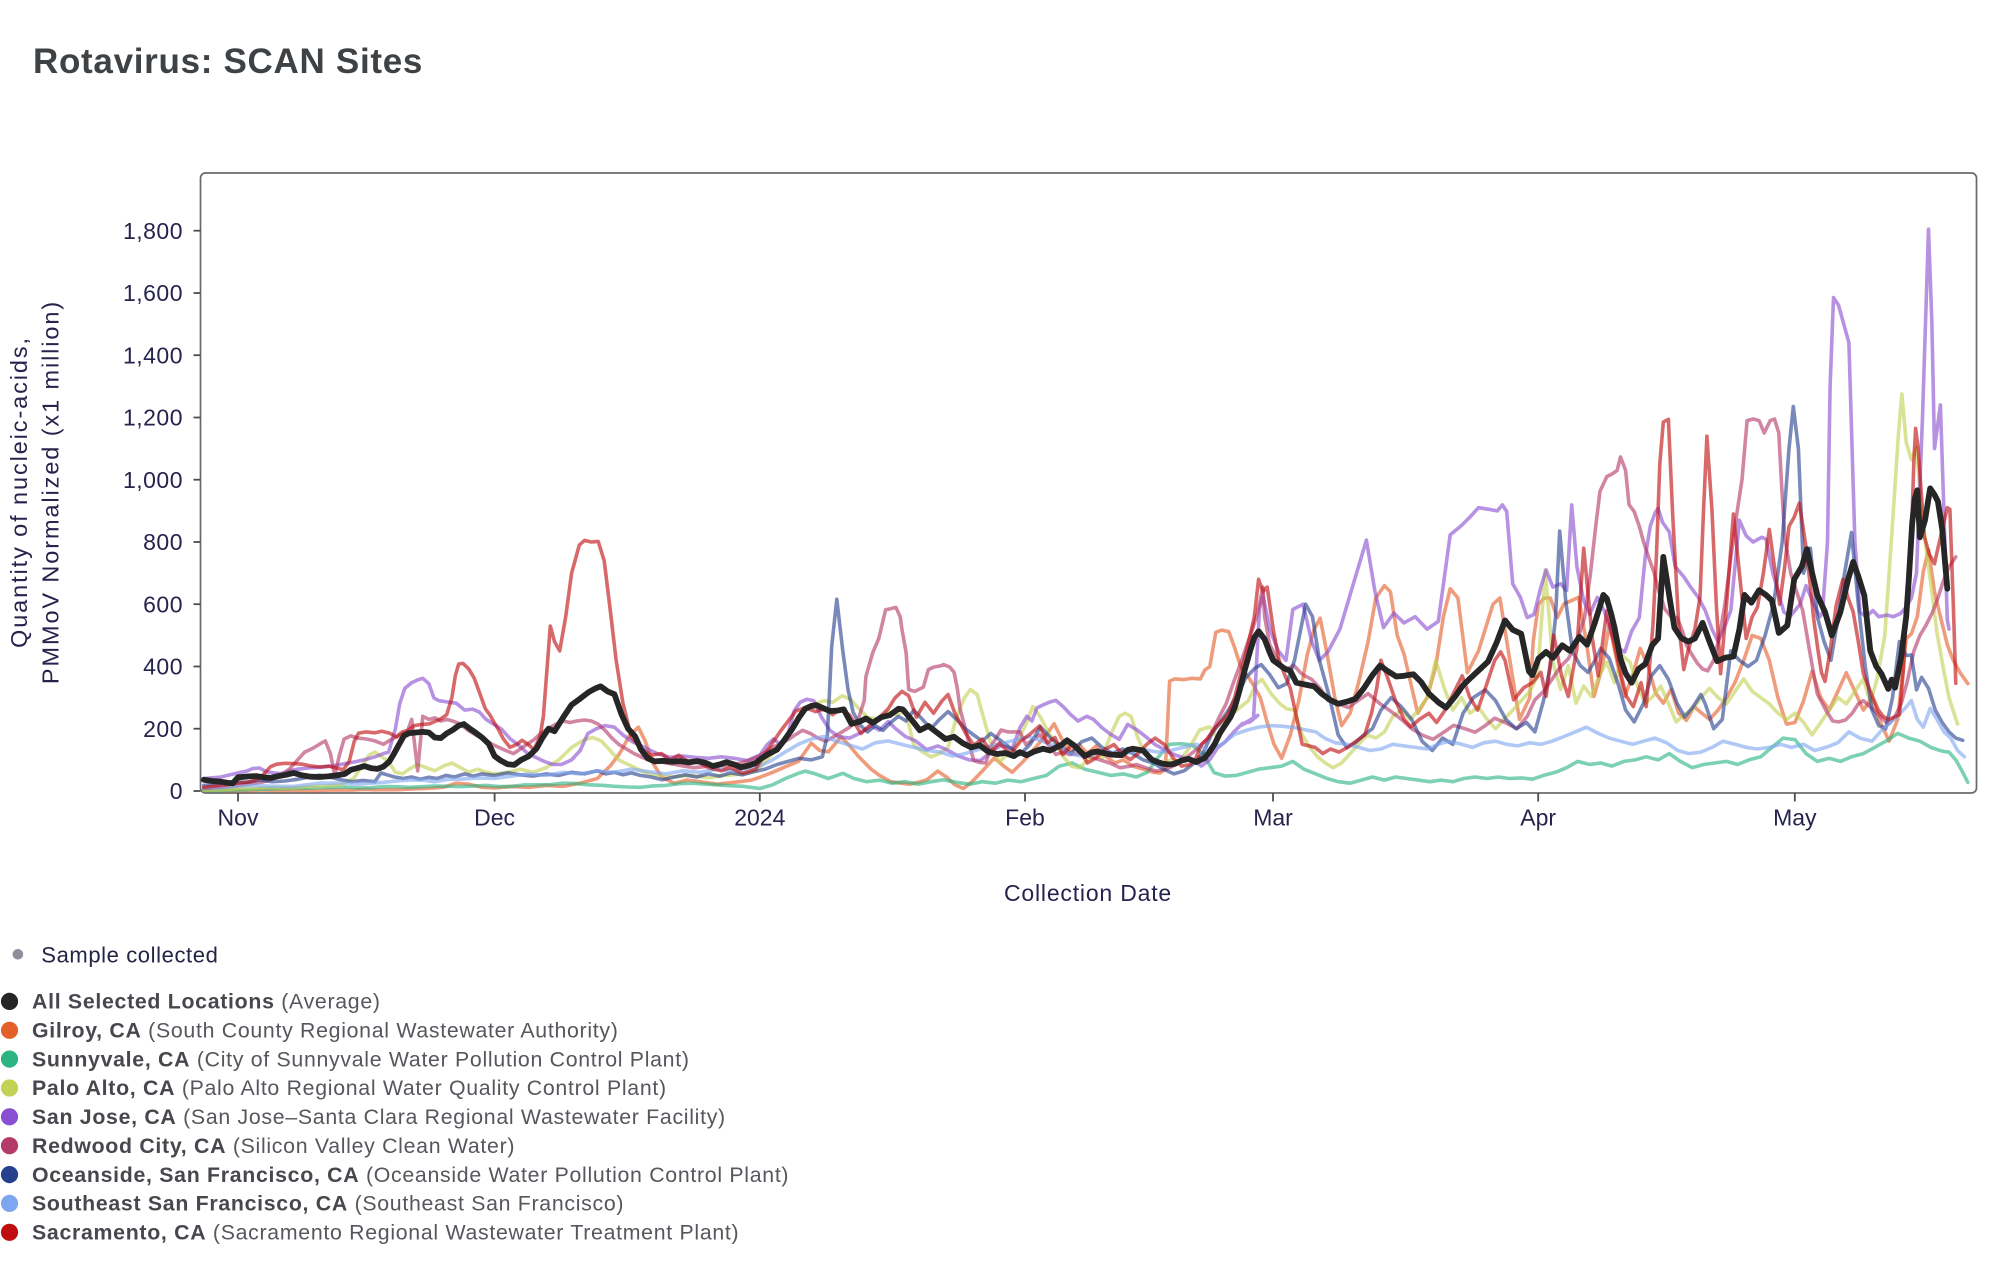  Describe the element at coordinates (153, 480) in the screenshot. I see `svg-text: 1,000` at that location.